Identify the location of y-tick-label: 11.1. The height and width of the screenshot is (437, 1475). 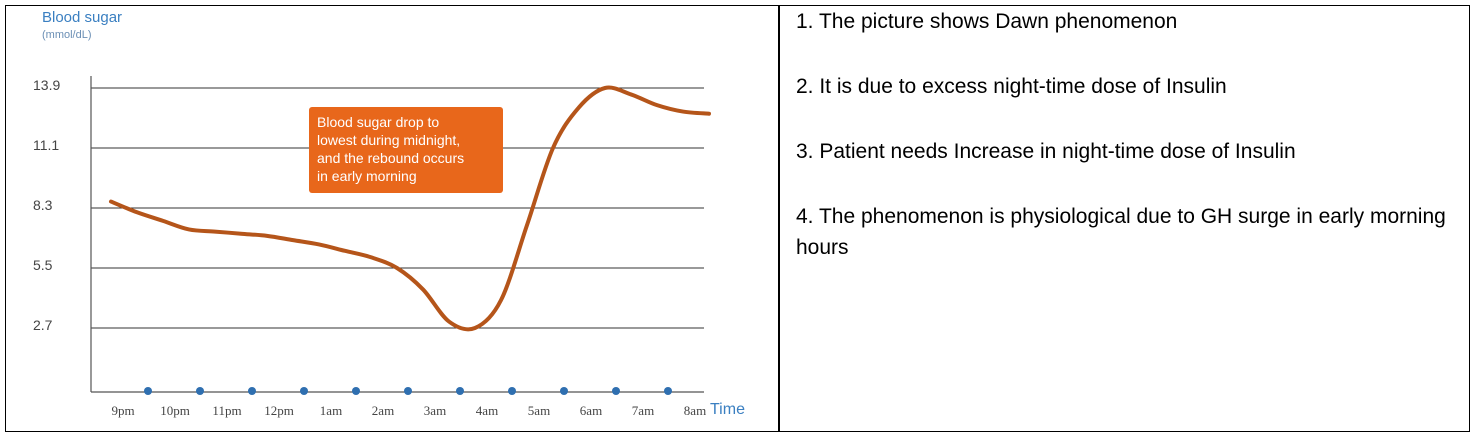
(46, 145).